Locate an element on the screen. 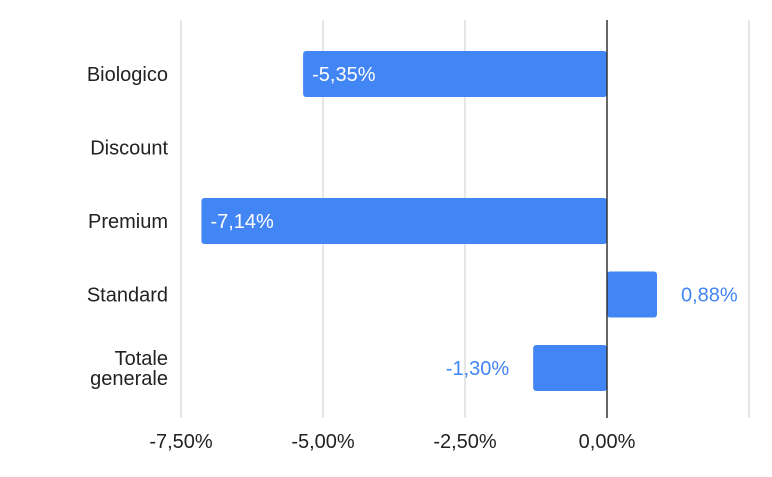  x-tick-label: -5,00% is located at coordinates (323, 442).